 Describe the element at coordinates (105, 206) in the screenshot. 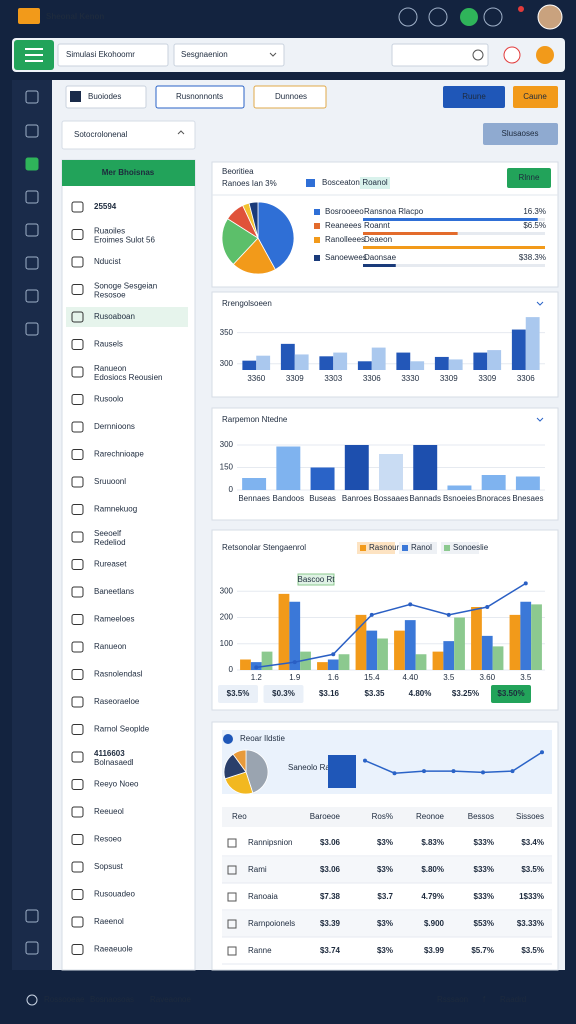

I see `item-label: 25594` at that location.